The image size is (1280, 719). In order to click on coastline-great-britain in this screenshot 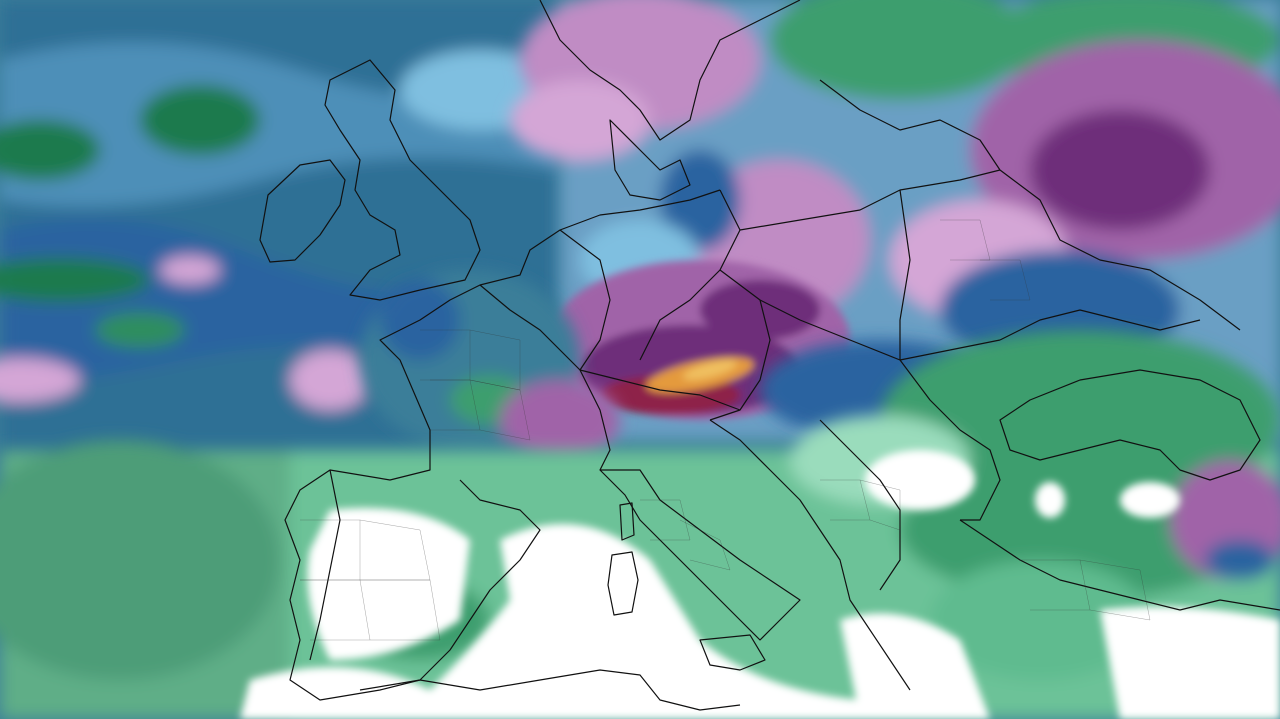, I will do `click(402, 180)`.